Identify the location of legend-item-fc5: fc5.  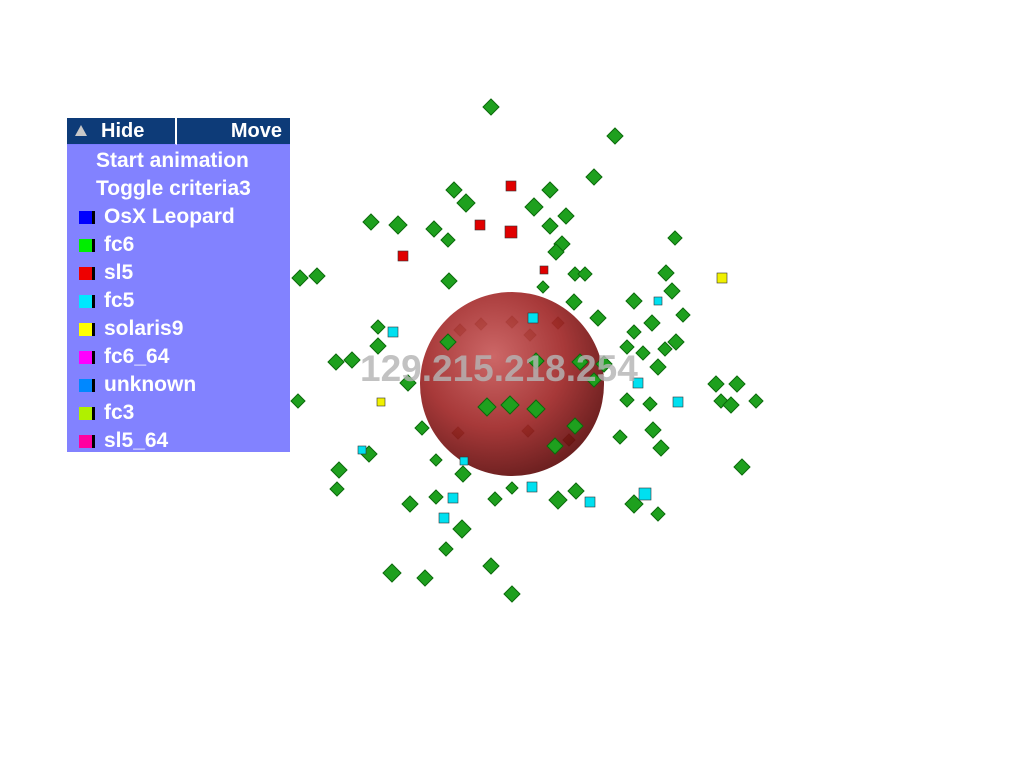
(178, 301).